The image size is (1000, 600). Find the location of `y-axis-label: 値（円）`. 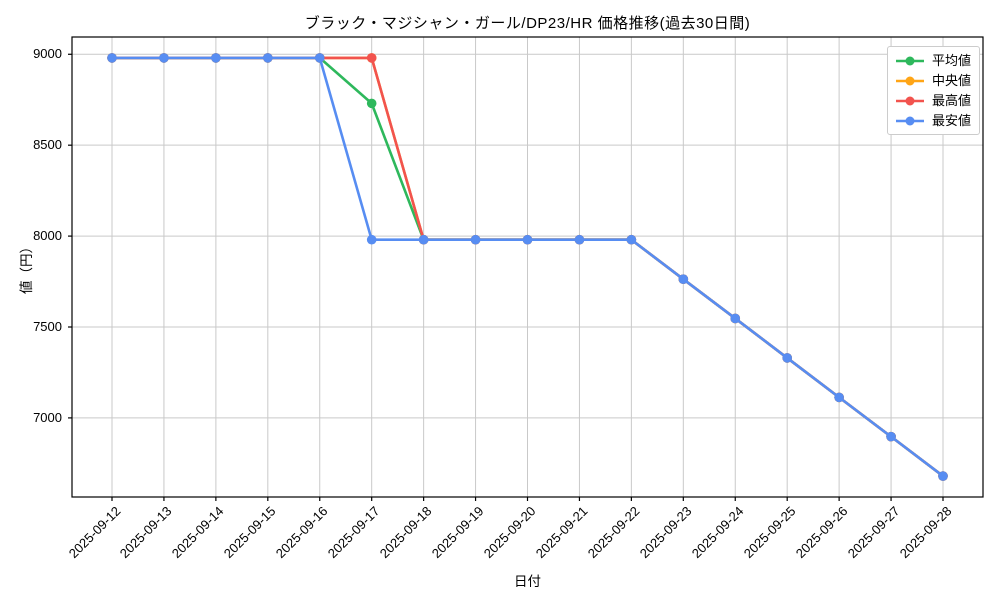

y-axis-label: 値（円） is located at coordinates (26, 267).